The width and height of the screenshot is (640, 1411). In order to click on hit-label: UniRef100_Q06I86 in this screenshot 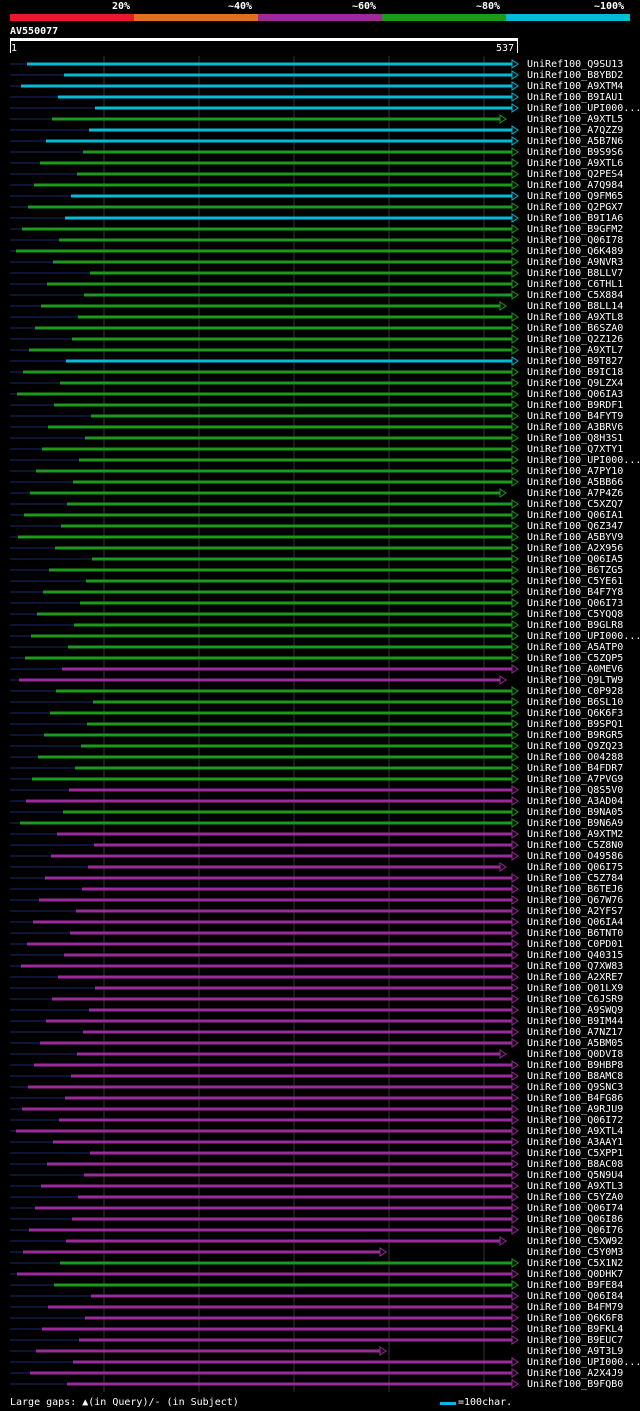, I will do `click(575, 1219)`.